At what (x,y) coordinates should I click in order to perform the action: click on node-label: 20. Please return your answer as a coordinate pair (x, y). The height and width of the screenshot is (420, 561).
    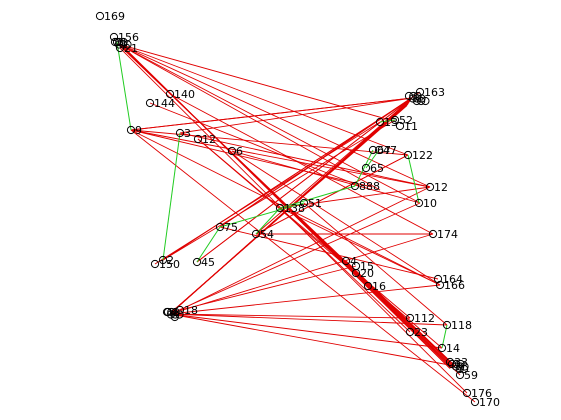
    Looking at the image, I should click on (367, 273).